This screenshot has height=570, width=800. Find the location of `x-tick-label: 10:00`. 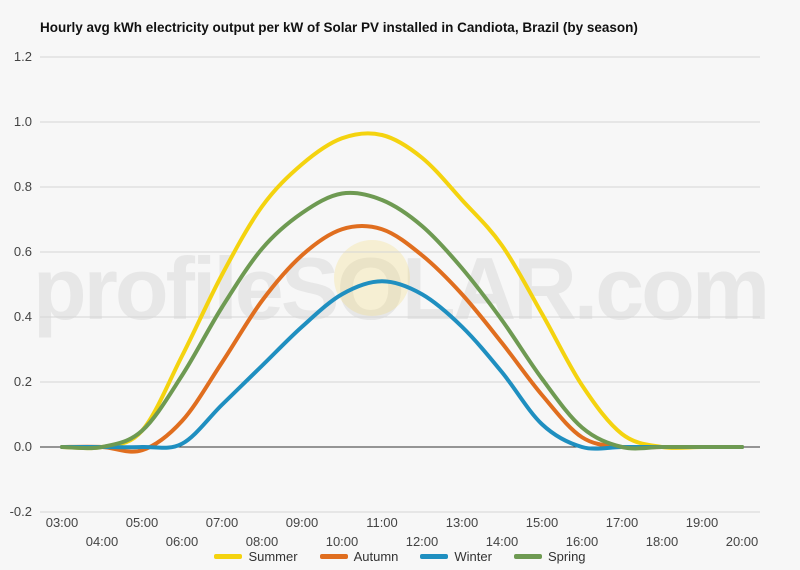

x-tick-label: 10:00 is located at coordinates (342, 541).